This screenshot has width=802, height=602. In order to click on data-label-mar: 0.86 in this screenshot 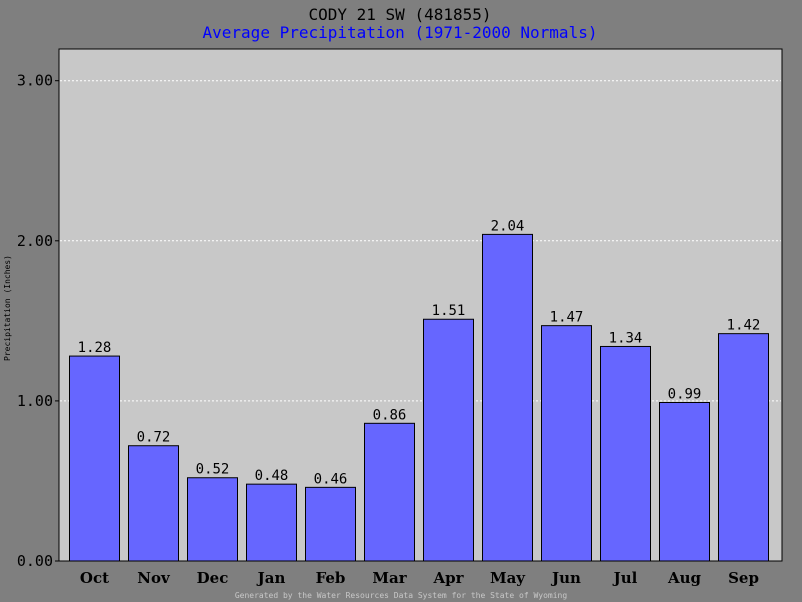, I will do `click(390, 415)`.